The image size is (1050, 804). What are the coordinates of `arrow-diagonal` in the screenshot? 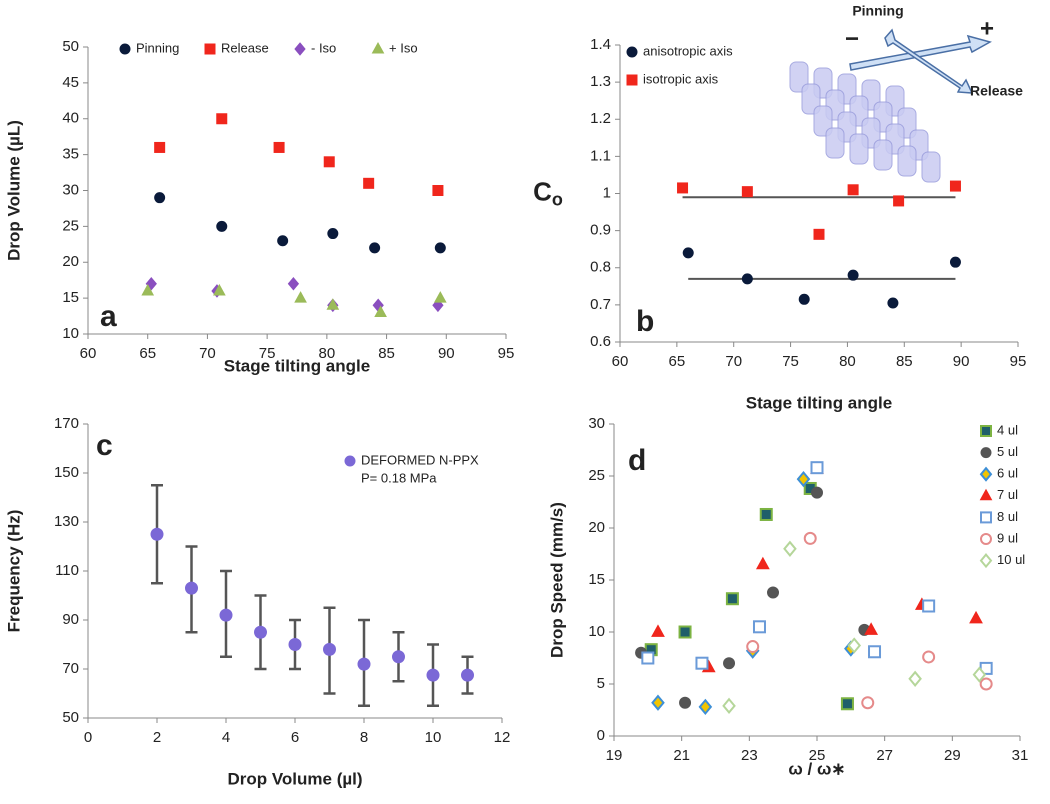 It's located at (929, 61).